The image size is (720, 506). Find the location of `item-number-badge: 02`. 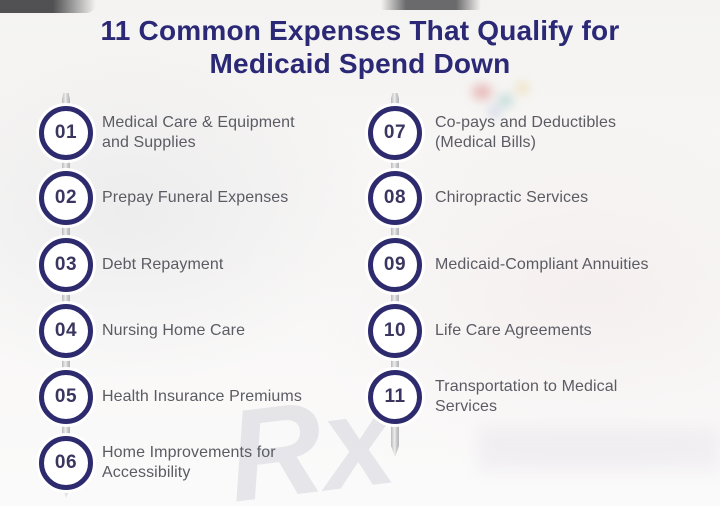

item-number-badge: 02 is located at coordinates (66, 198).